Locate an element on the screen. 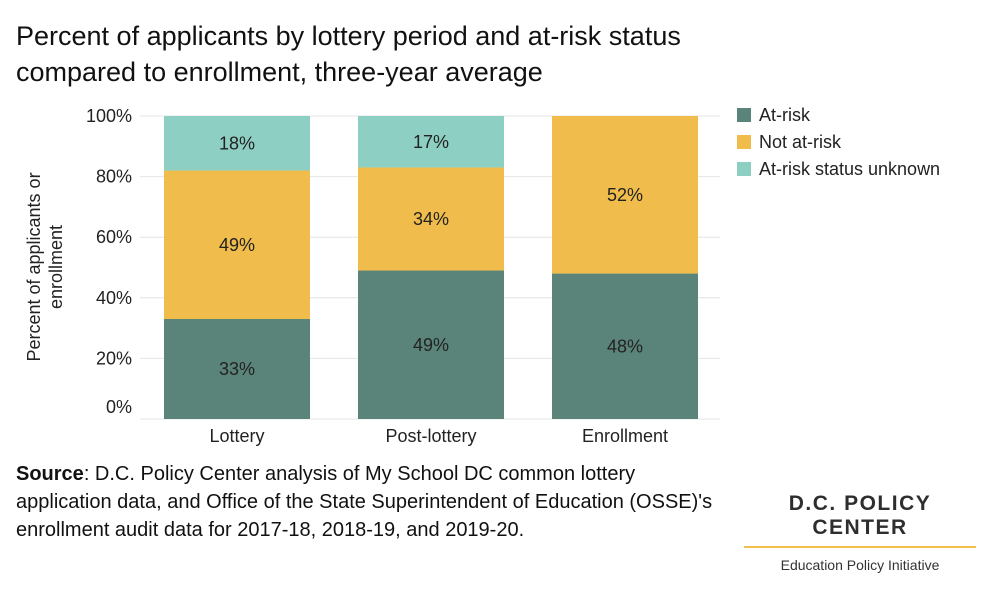  data-label: 17% is located at coordinates (431, 142).